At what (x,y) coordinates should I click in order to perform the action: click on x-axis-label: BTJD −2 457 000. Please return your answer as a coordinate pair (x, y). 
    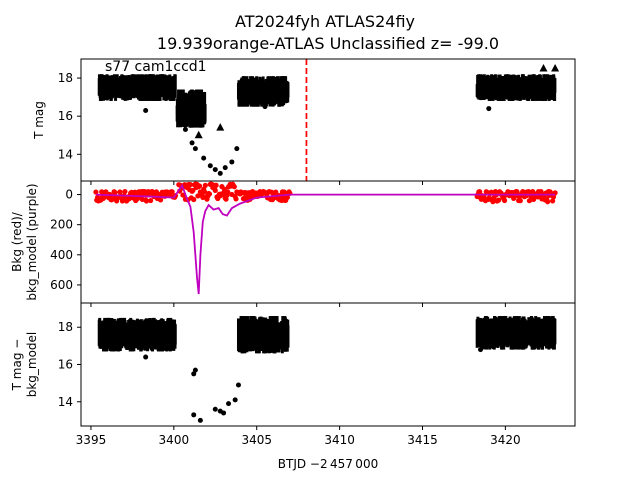
    Looking at the image, I should click on (328, 464).